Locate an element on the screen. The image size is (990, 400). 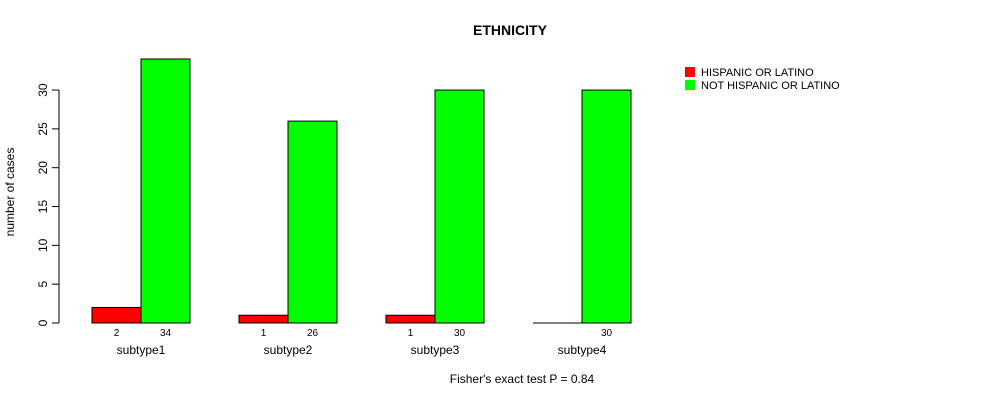
category-label: subtype3 is located at coordinates (435, 350).